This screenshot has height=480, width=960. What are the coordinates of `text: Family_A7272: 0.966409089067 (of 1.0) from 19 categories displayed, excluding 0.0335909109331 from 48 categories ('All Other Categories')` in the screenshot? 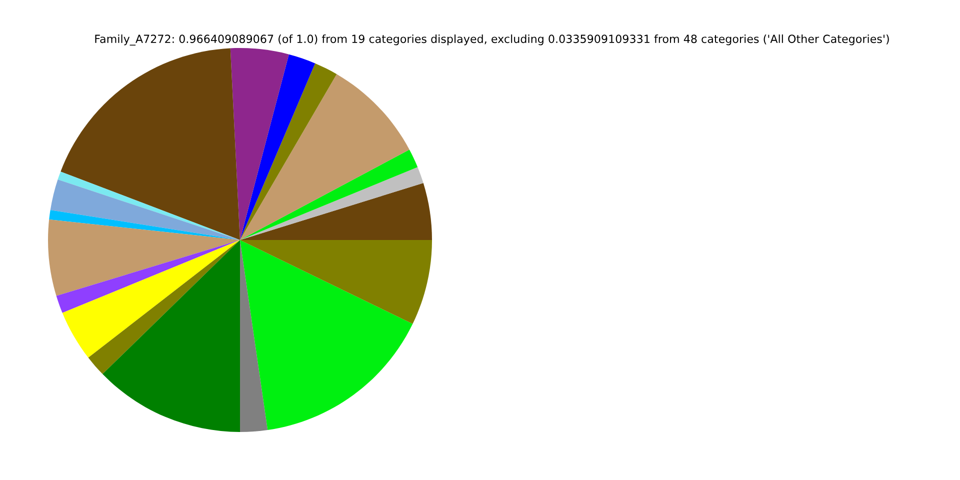 It's located at (492, 40).